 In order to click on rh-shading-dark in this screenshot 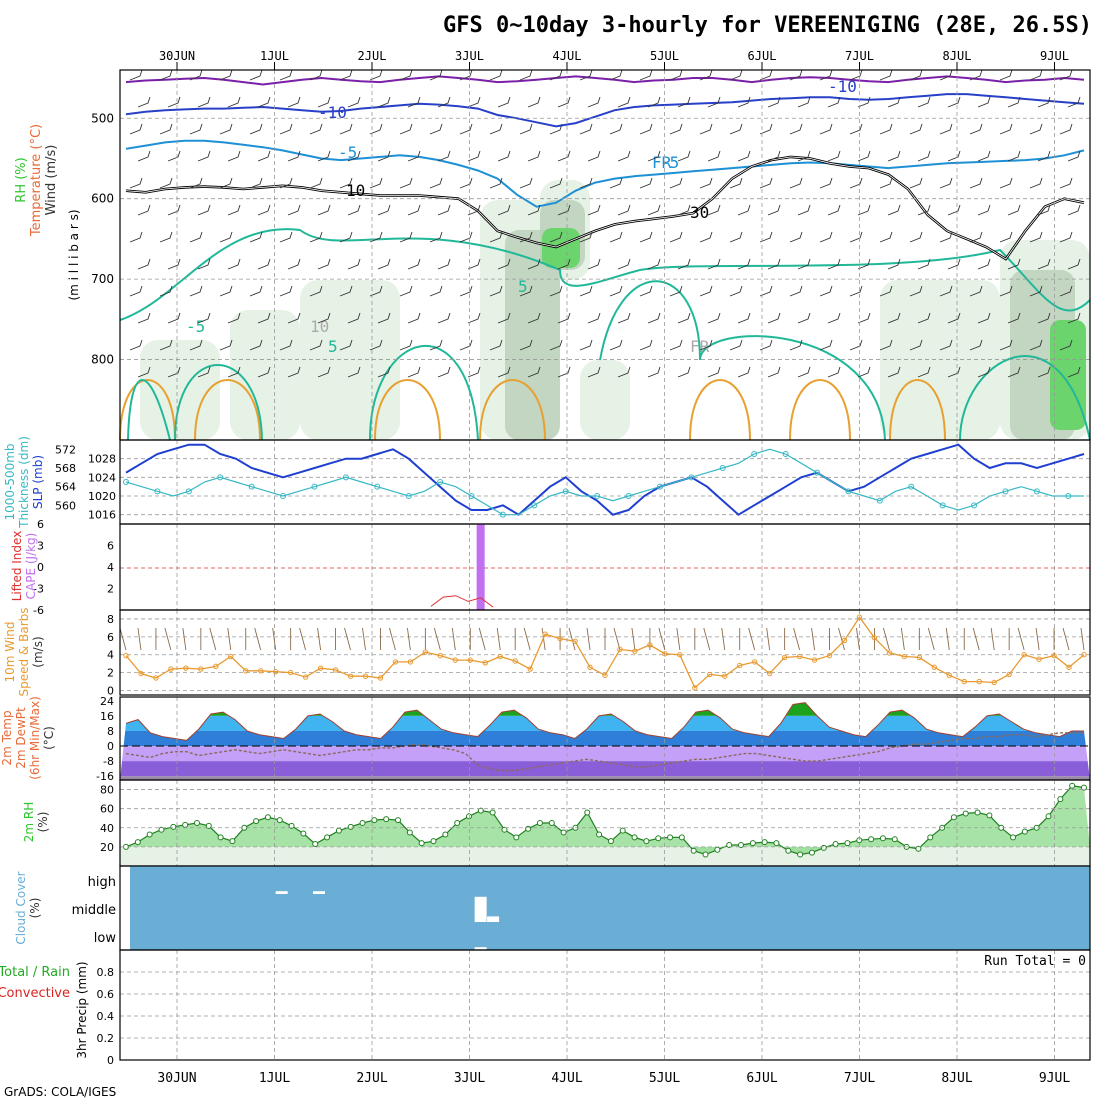, I will do `click(532, 335)`.